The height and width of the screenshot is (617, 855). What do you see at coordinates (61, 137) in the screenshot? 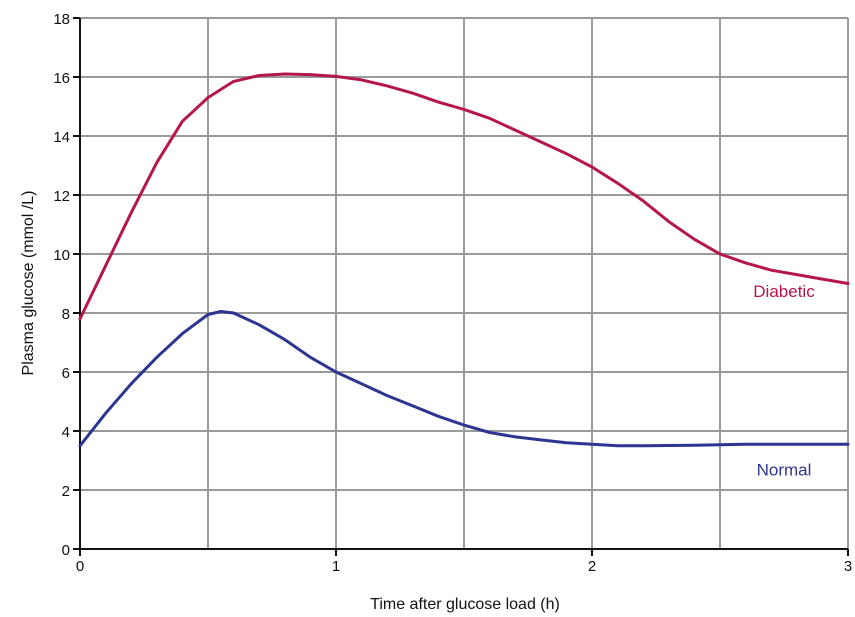
I see `y-tick-label: 14` at bounding box center [61, 137].